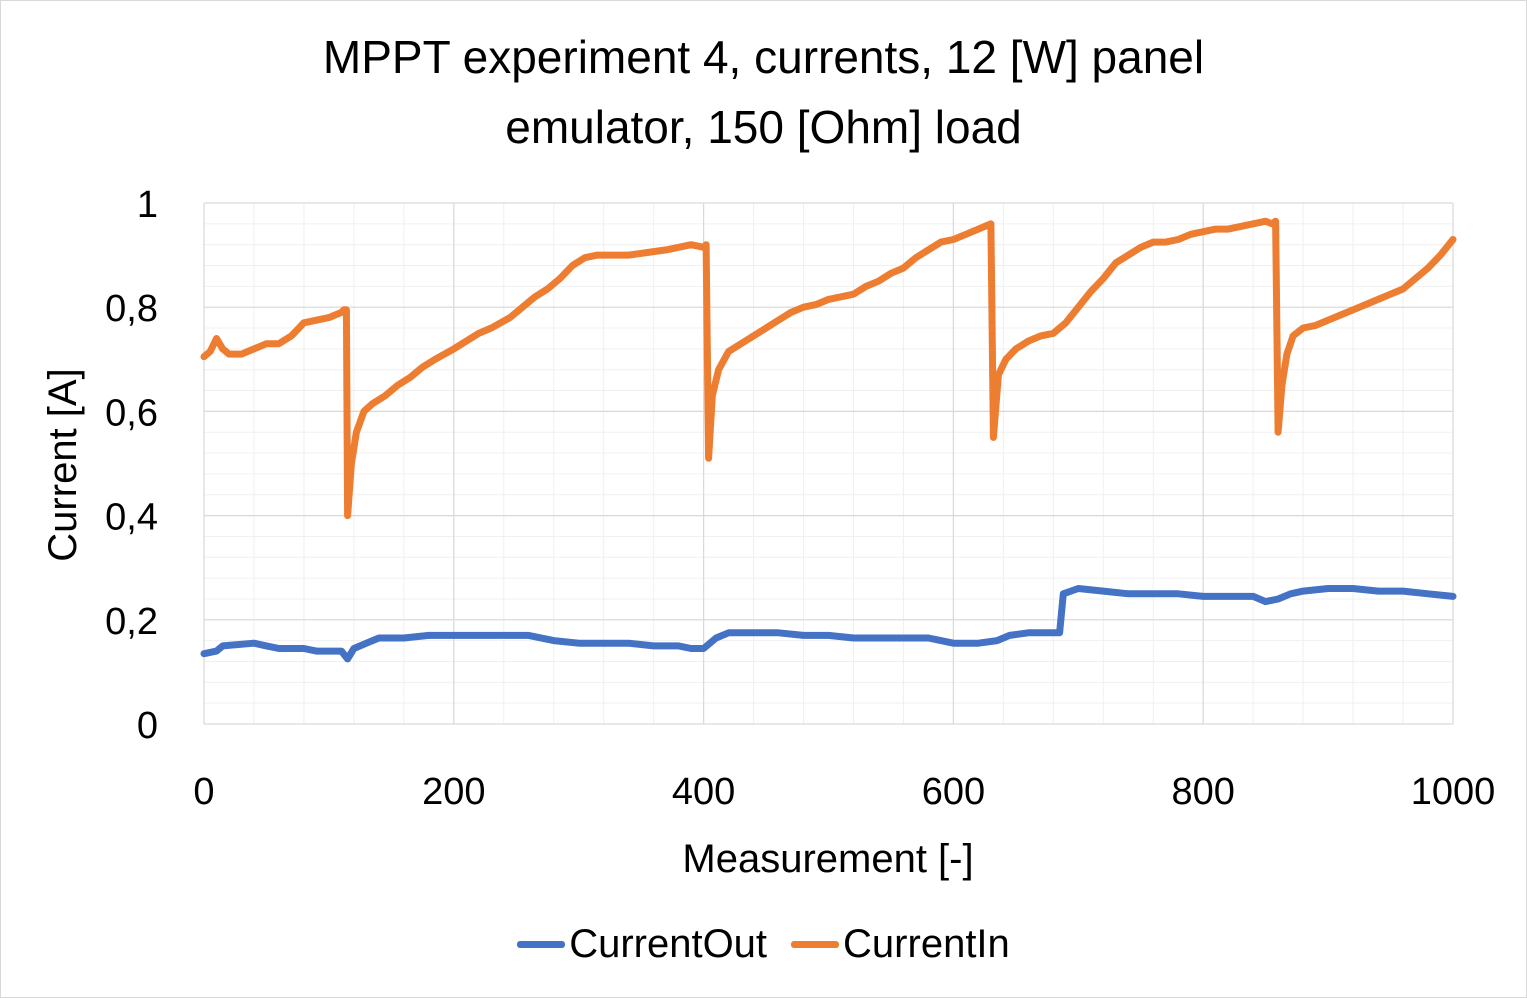 This screenshot has height=998, width=1527. What do you see at coordinates (131, 518) in the screenshot?
I see `y-tick-label: 0,4` at bounding box center [131, 518].